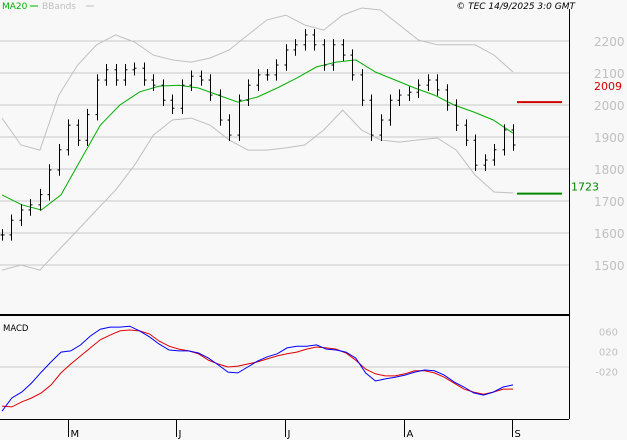 This screenshot has width=627, height=440. Describe the element at coordinates (75, 434) in the screenshot. I see `month-label: M` at that location.